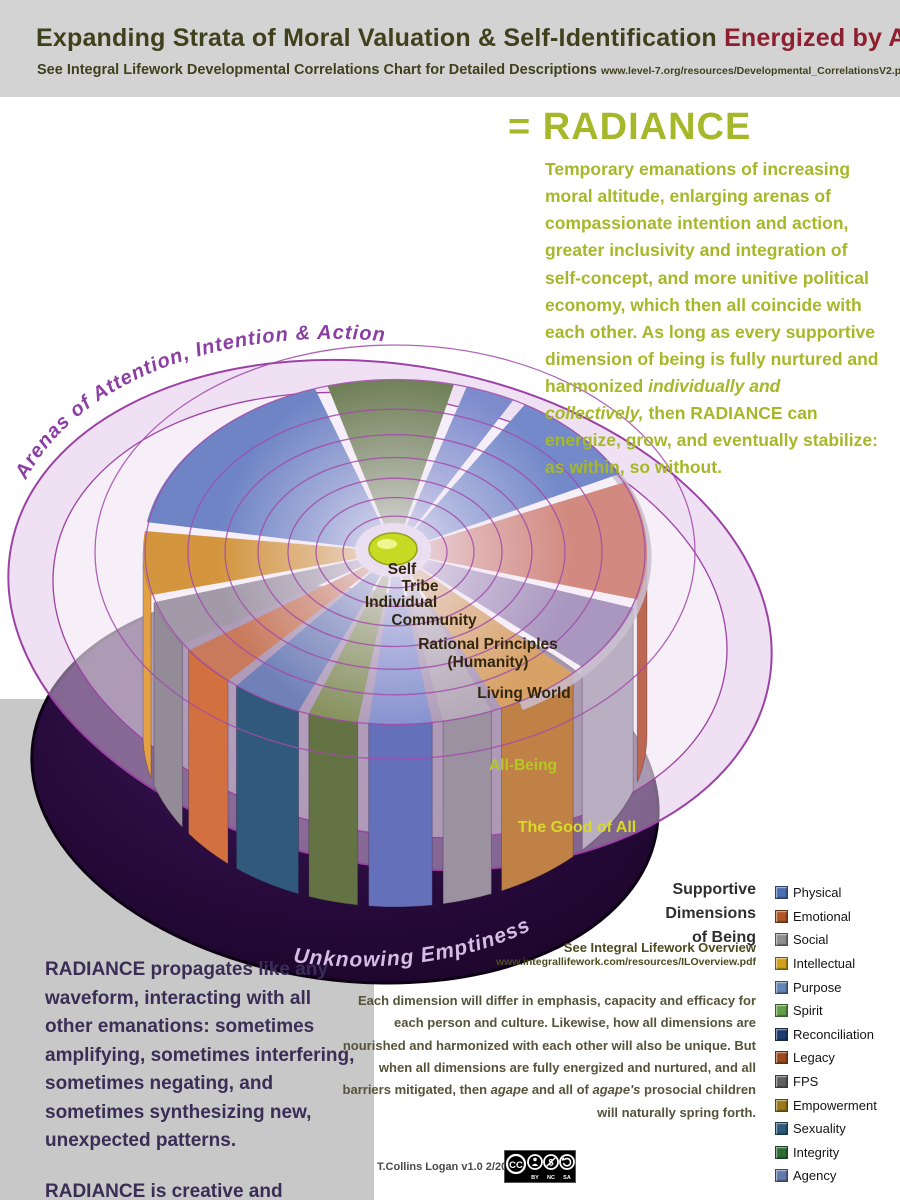 The height and width of the screenshot is (1200, 900). Describe the element at coordinates (659, 947) in the screenshot. I see `overview-link-title: See Integral Lifework Overview` at that location.